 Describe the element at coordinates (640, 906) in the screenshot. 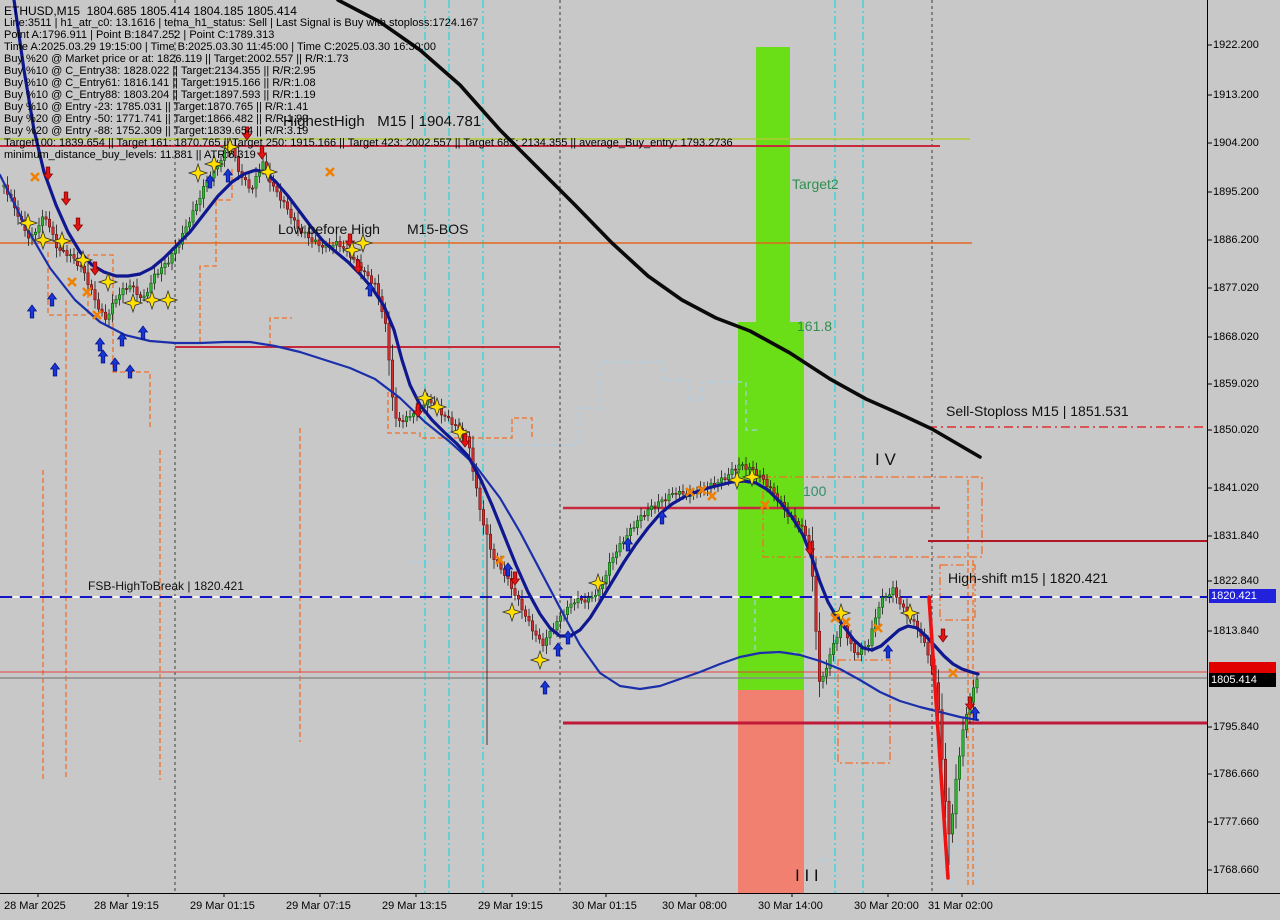

I see `time-axis` at that location.